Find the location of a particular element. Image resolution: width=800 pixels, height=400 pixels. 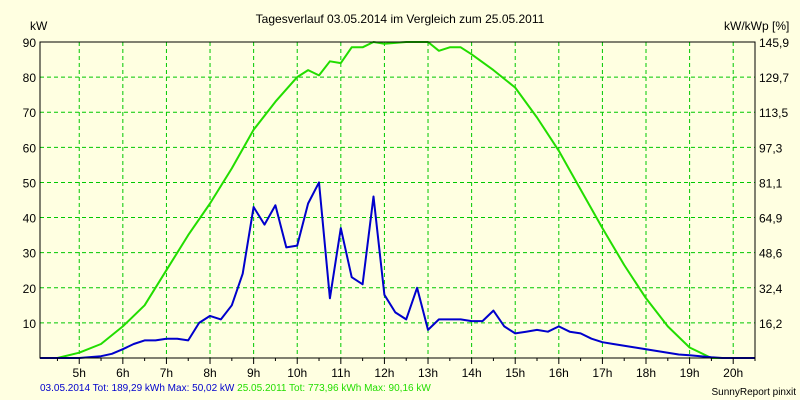

y-tick-left: 70 is located at coordinates (30, 113).